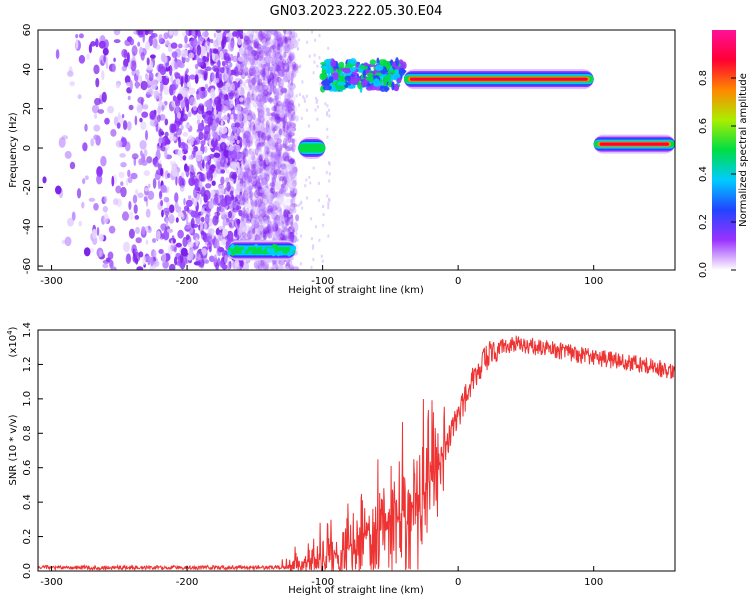 The width and height of the screenshot is (750, 600). Describe the element at coordinates (743, 150) in the screenshot. I see `colorbar-label: Normalized spectral amplitude` at that location.